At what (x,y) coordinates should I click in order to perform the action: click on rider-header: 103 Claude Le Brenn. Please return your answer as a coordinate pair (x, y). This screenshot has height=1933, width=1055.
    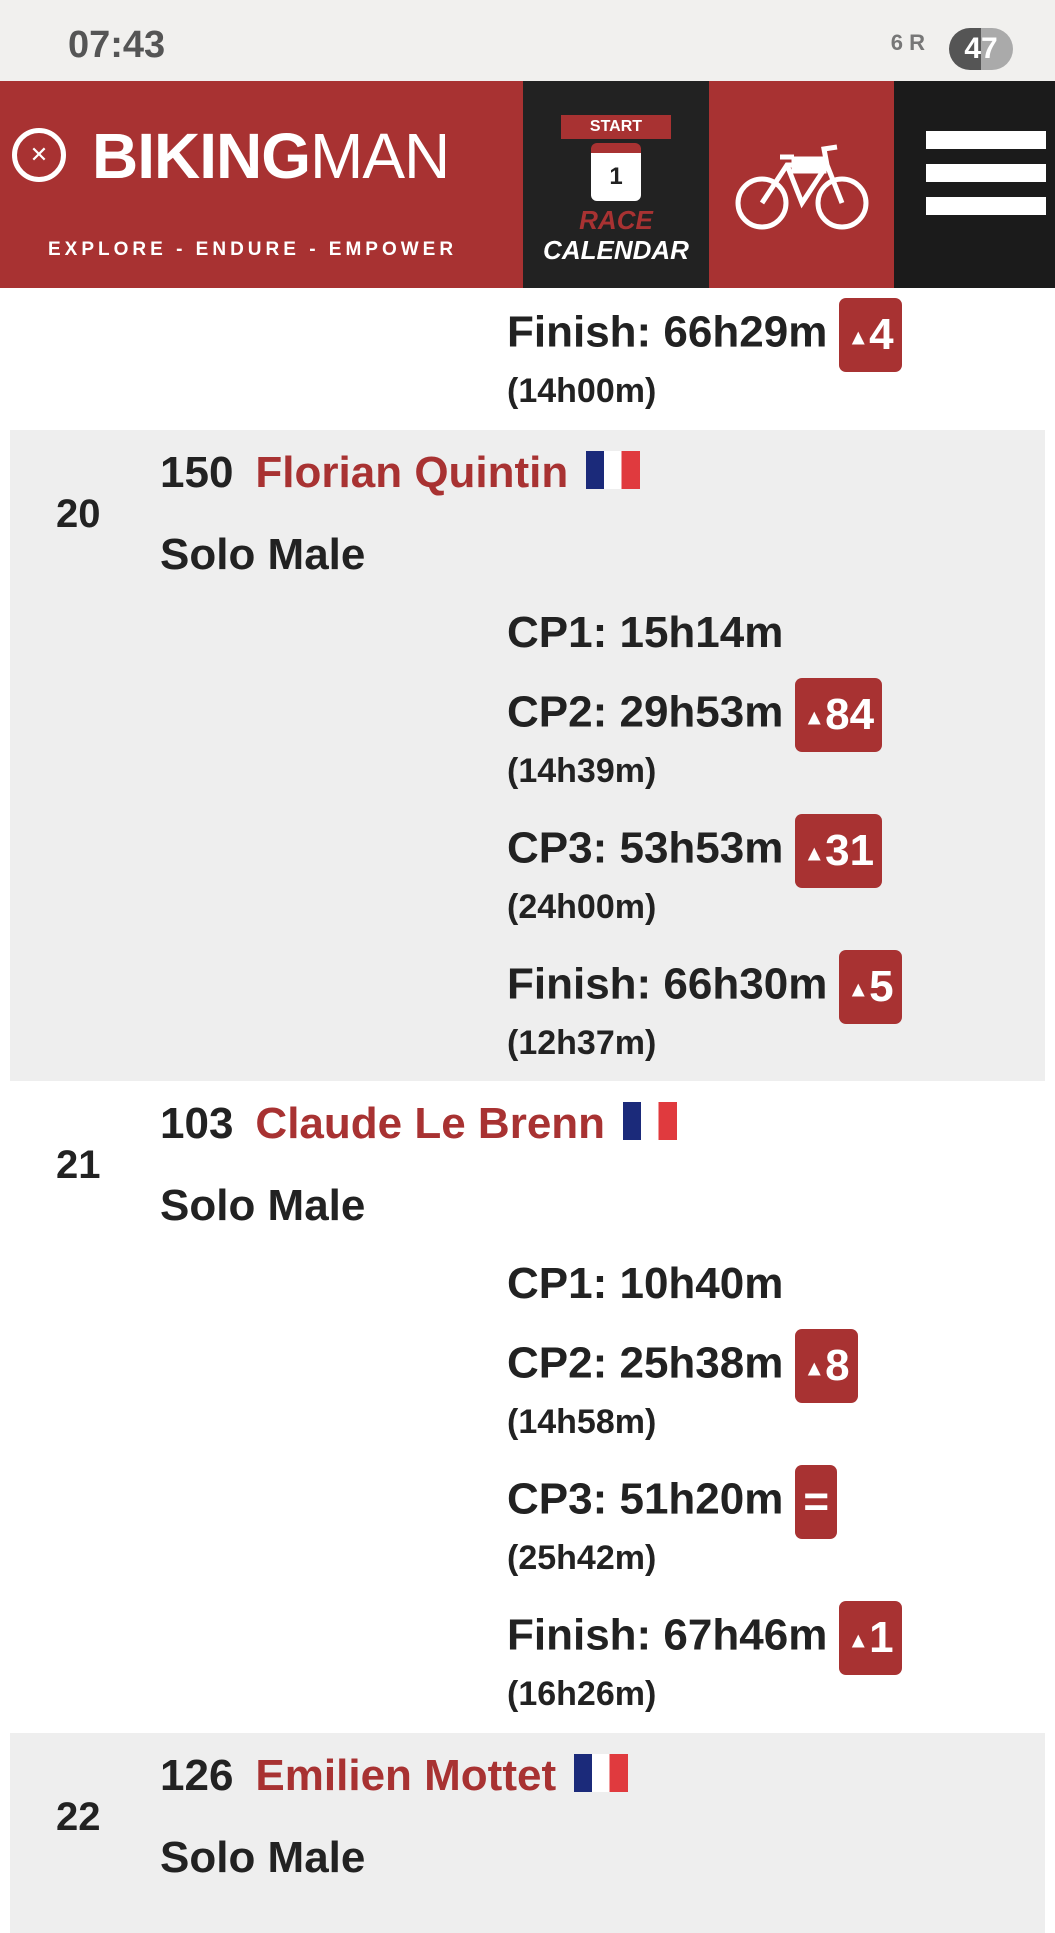
    Looking at the image, I should click on (419, 1124).